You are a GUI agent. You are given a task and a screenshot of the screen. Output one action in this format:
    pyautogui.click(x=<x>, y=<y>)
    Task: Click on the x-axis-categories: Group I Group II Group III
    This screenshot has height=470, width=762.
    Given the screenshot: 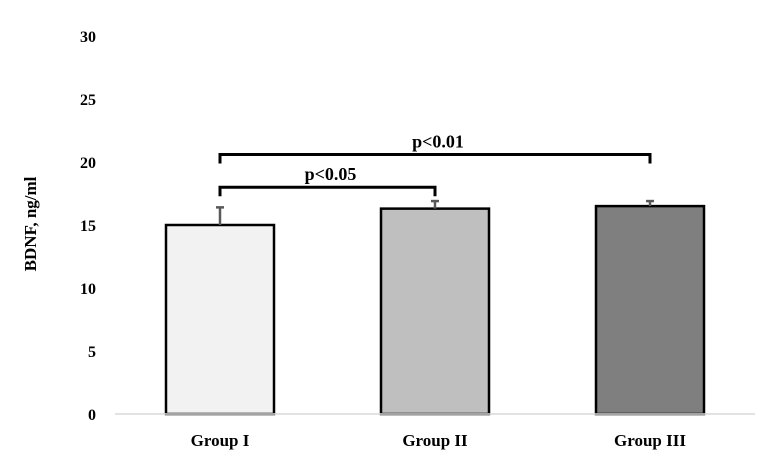 What is the action you would take?
    pyautogui.click(x=439, y=440)
    